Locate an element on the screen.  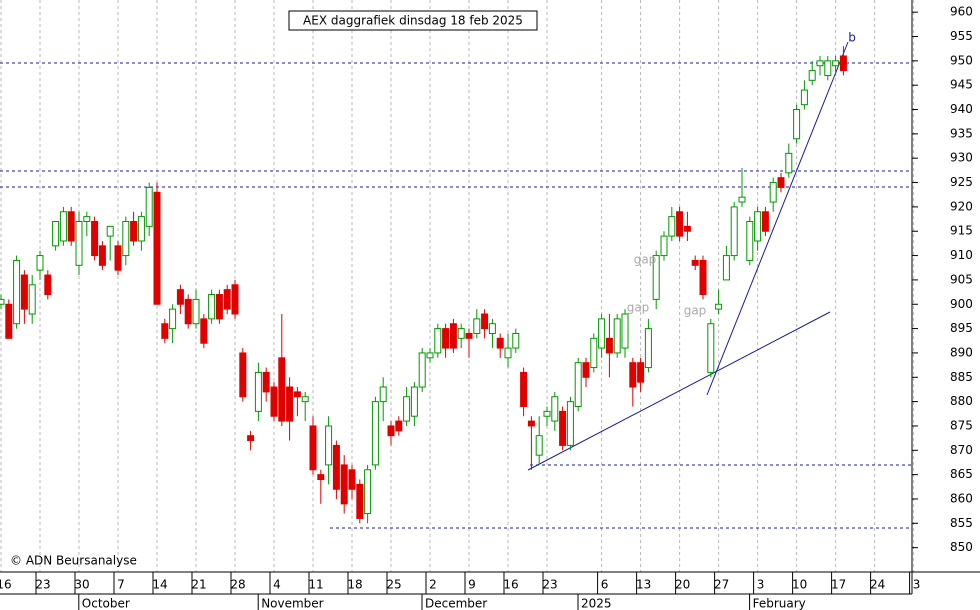
x-tick-label: 30 is located at coordinates (81, 585).